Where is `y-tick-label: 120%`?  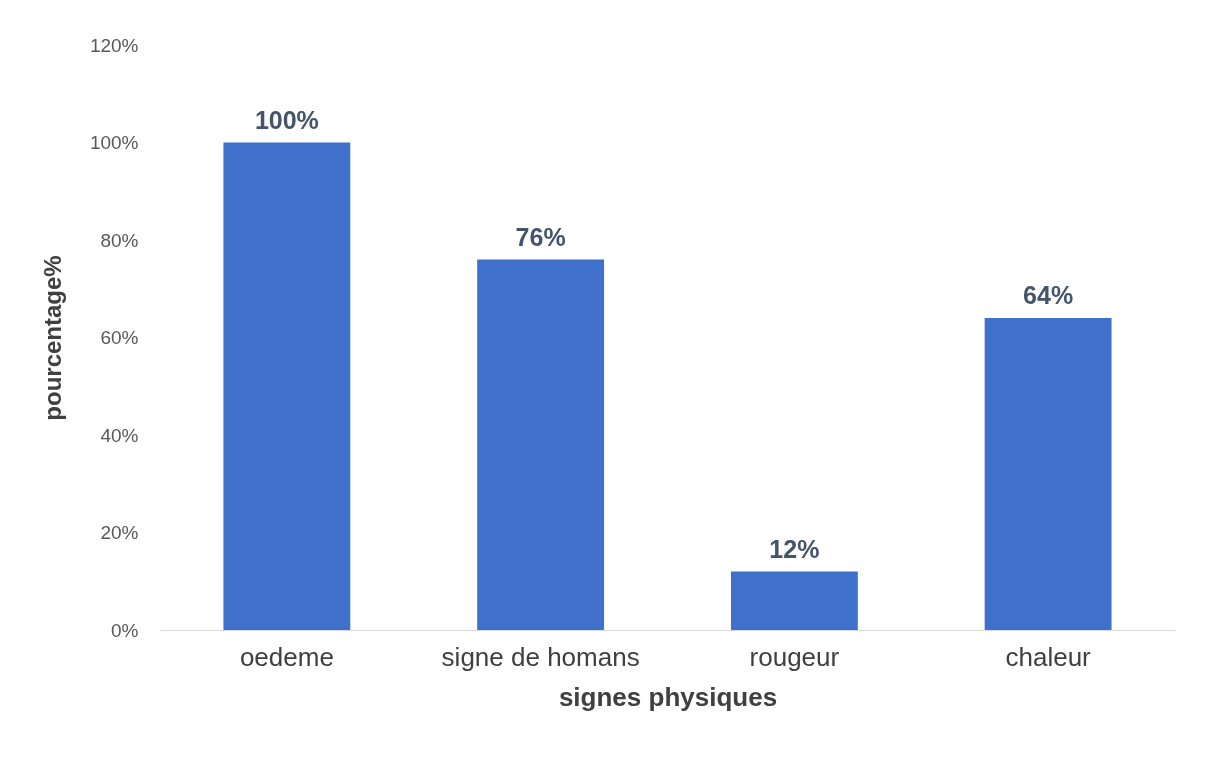 y-tick-label: 120% is located at coordinates (114, 45).